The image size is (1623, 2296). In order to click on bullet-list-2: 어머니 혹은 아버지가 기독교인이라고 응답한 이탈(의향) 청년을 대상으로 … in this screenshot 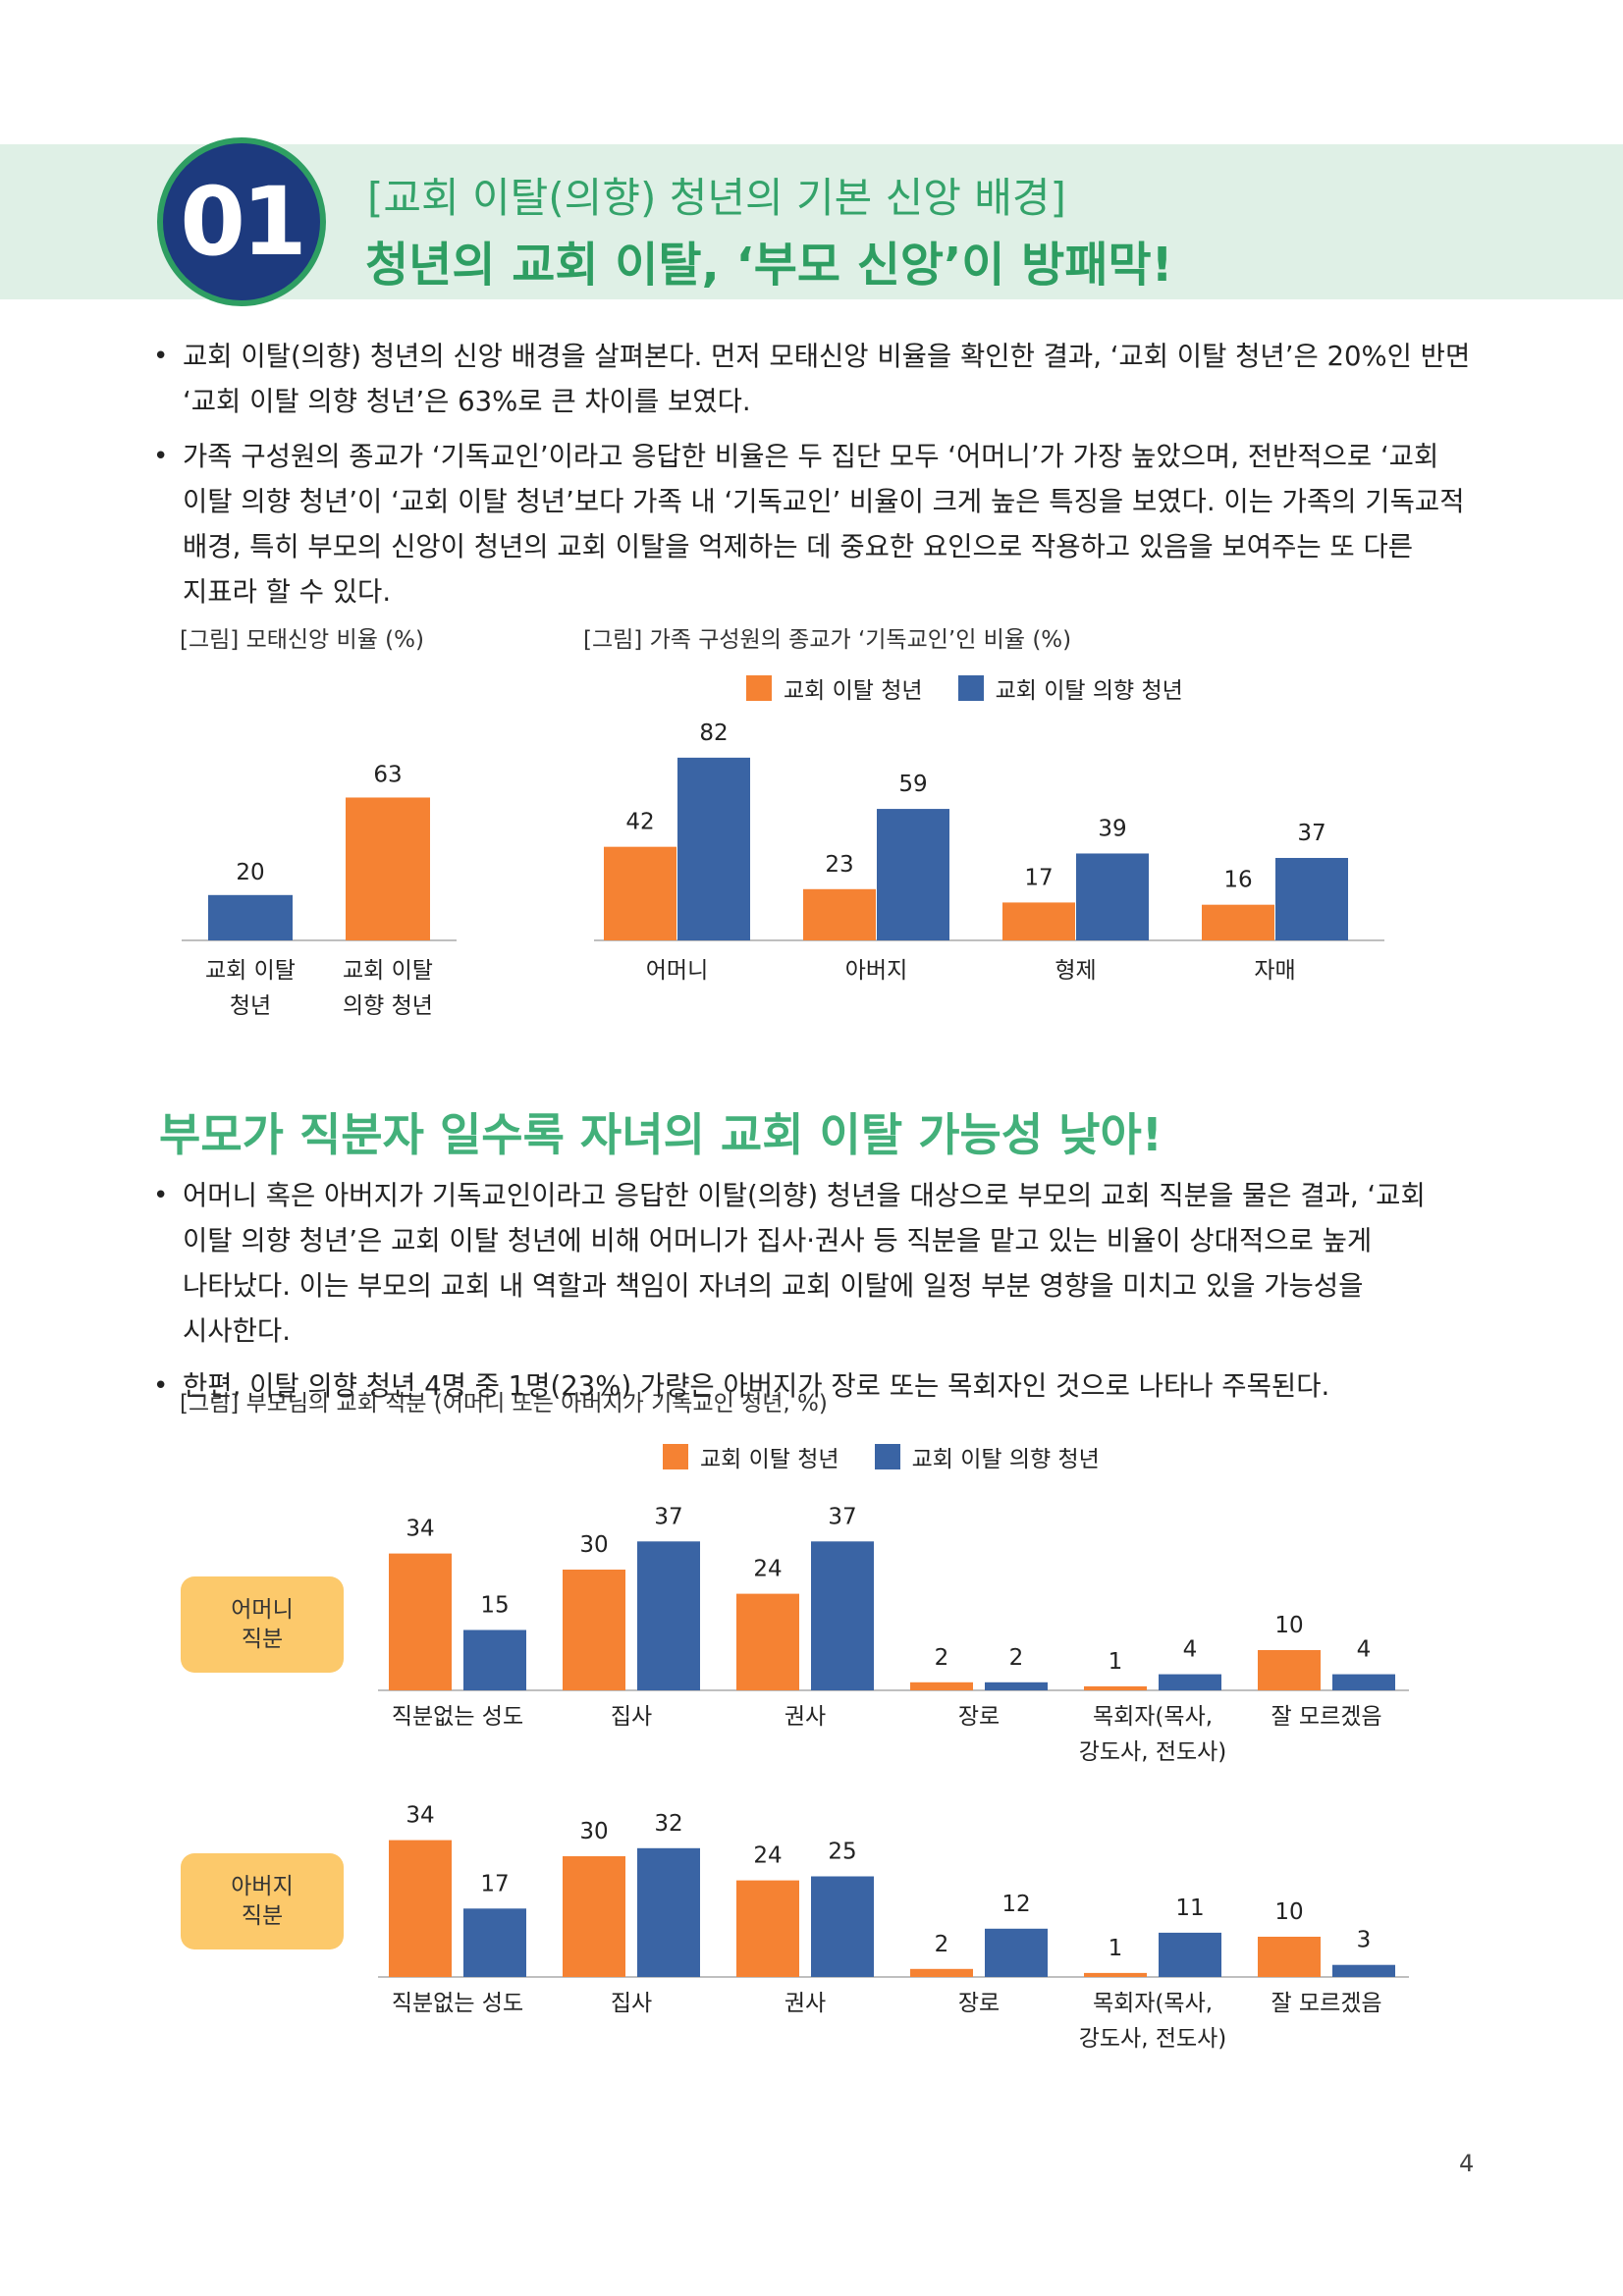, I will do `click(812, 1296)`.